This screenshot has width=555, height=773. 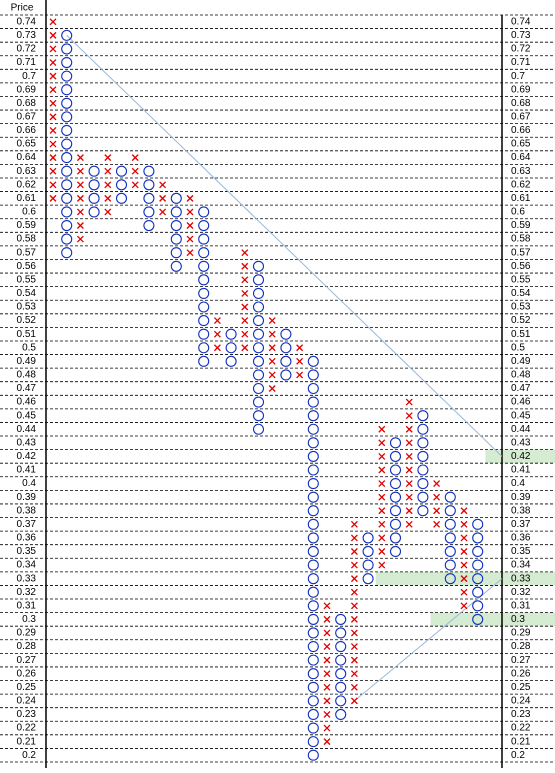 I want to click on y-tick-label: 0.2, so click(x=29, y=755).